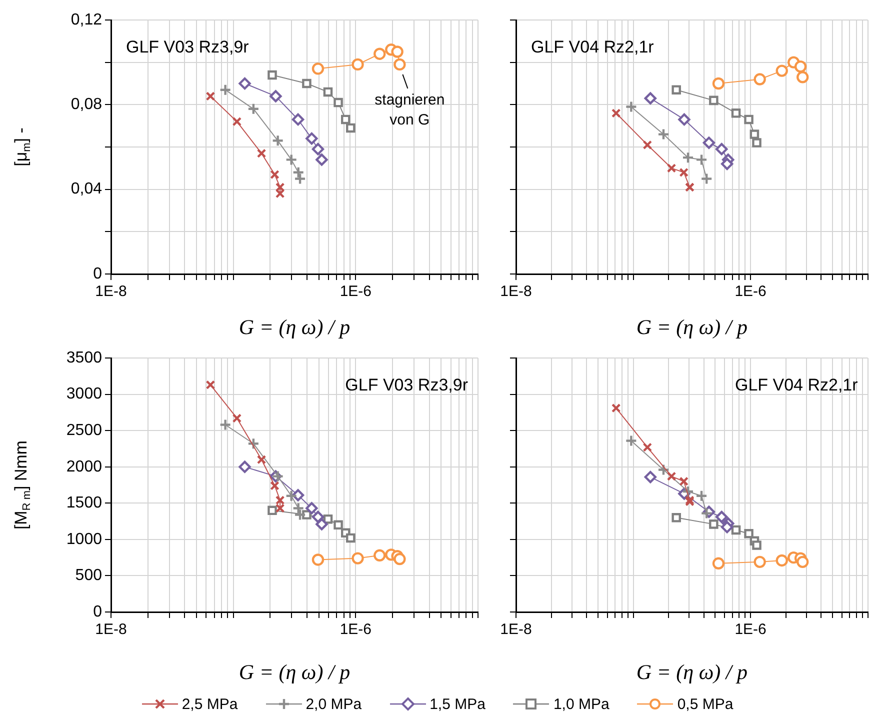  I want to click on y-tick-label: 3500, so click(84, 357).